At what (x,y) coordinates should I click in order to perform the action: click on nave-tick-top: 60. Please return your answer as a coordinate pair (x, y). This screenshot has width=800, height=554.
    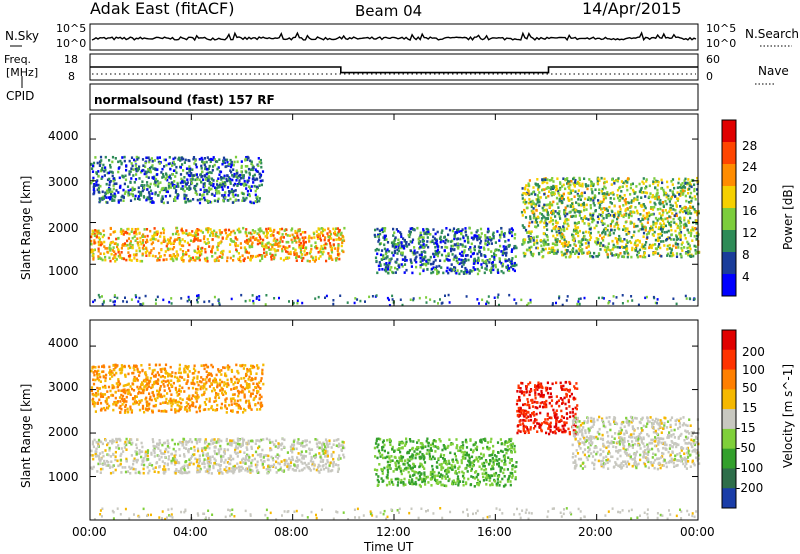
    Looking at the image, I should click on (713, 59).